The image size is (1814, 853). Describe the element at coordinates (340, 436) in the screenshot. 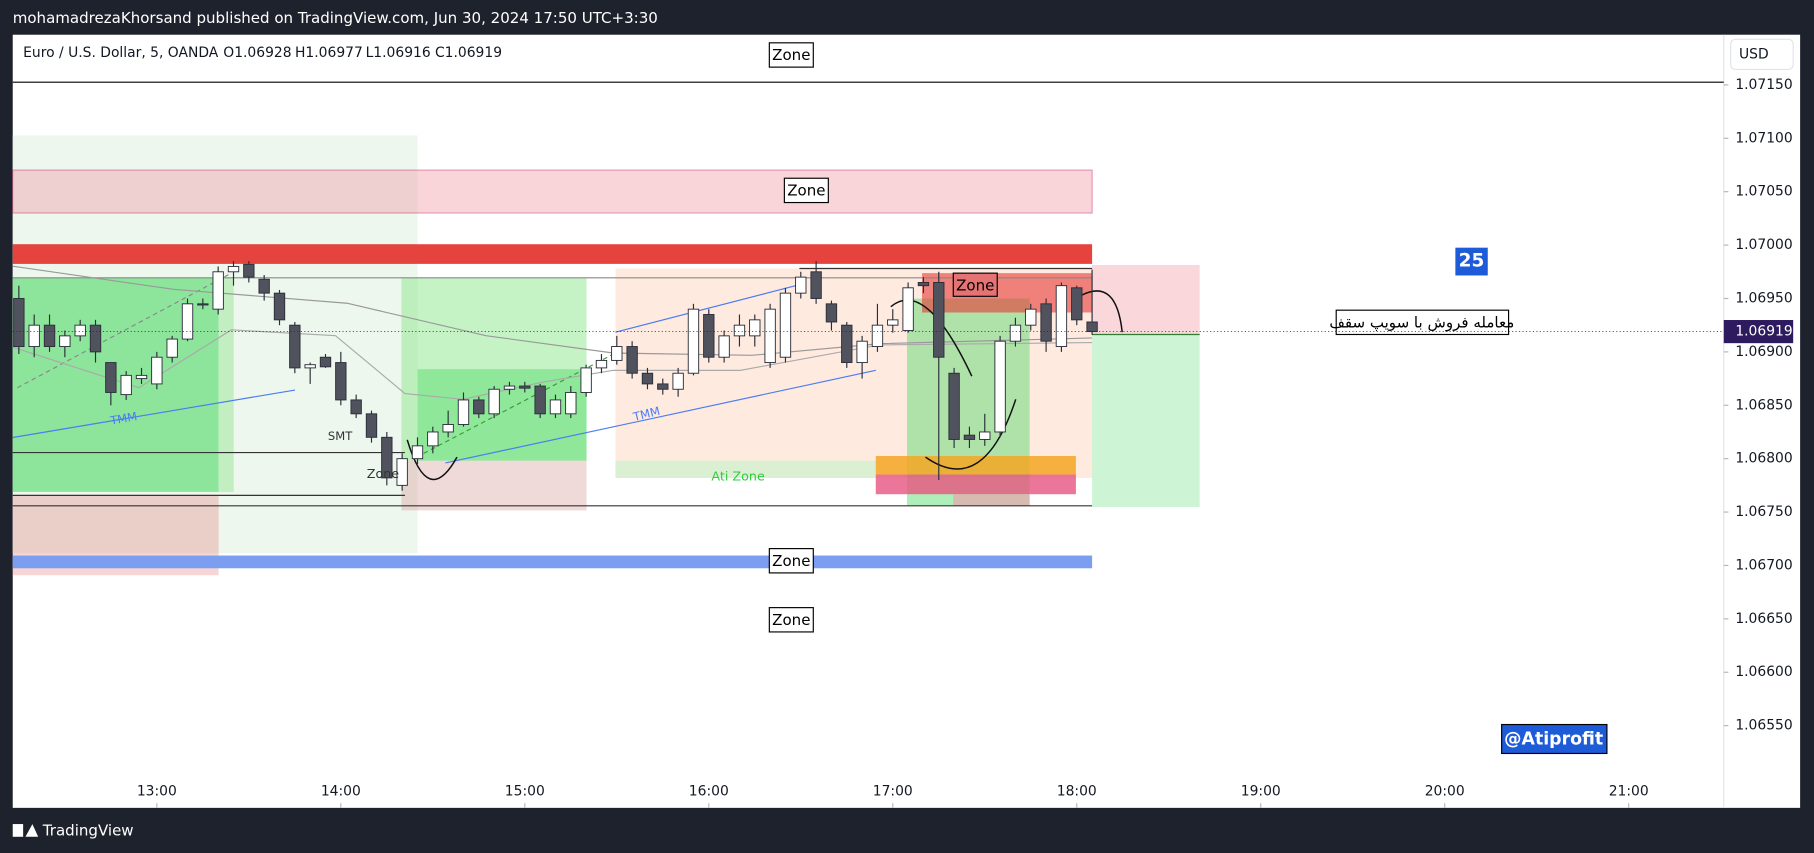

I see `smt-label: SMT` at that location.